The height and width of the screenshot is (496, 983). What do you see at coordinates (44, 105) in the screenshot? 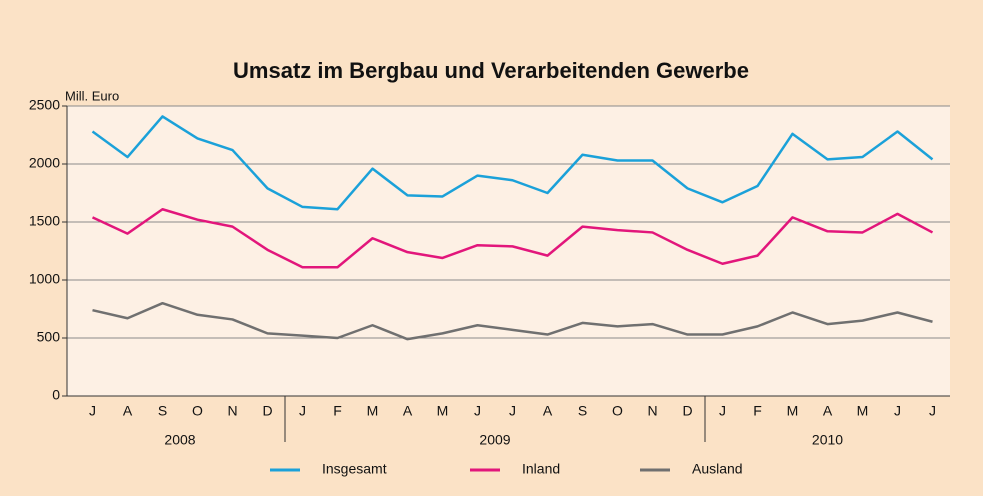
I see `y-tick-label: 2500` at bounding box center [44, 105].